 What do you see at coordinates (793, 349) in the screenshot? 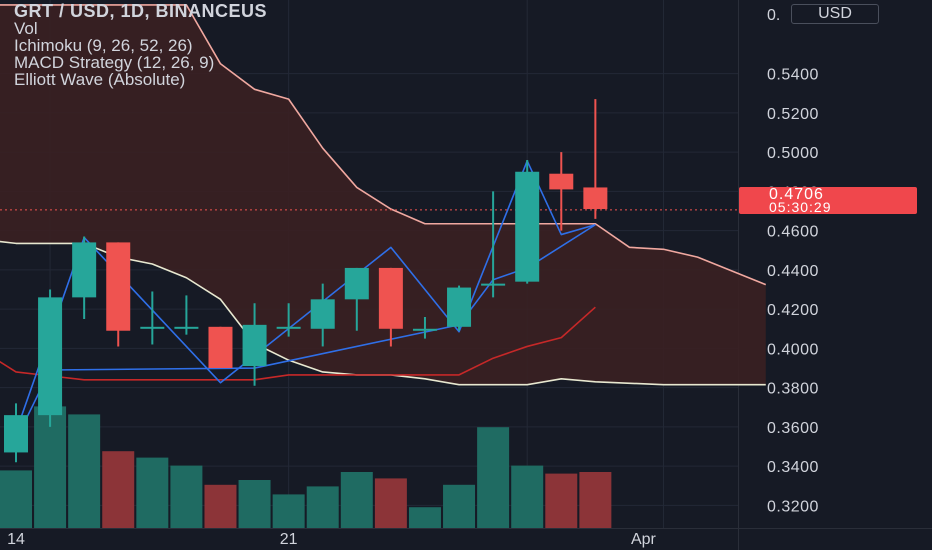
I see `price-axis-label: 0.4000` at bounding box center [793, 349].